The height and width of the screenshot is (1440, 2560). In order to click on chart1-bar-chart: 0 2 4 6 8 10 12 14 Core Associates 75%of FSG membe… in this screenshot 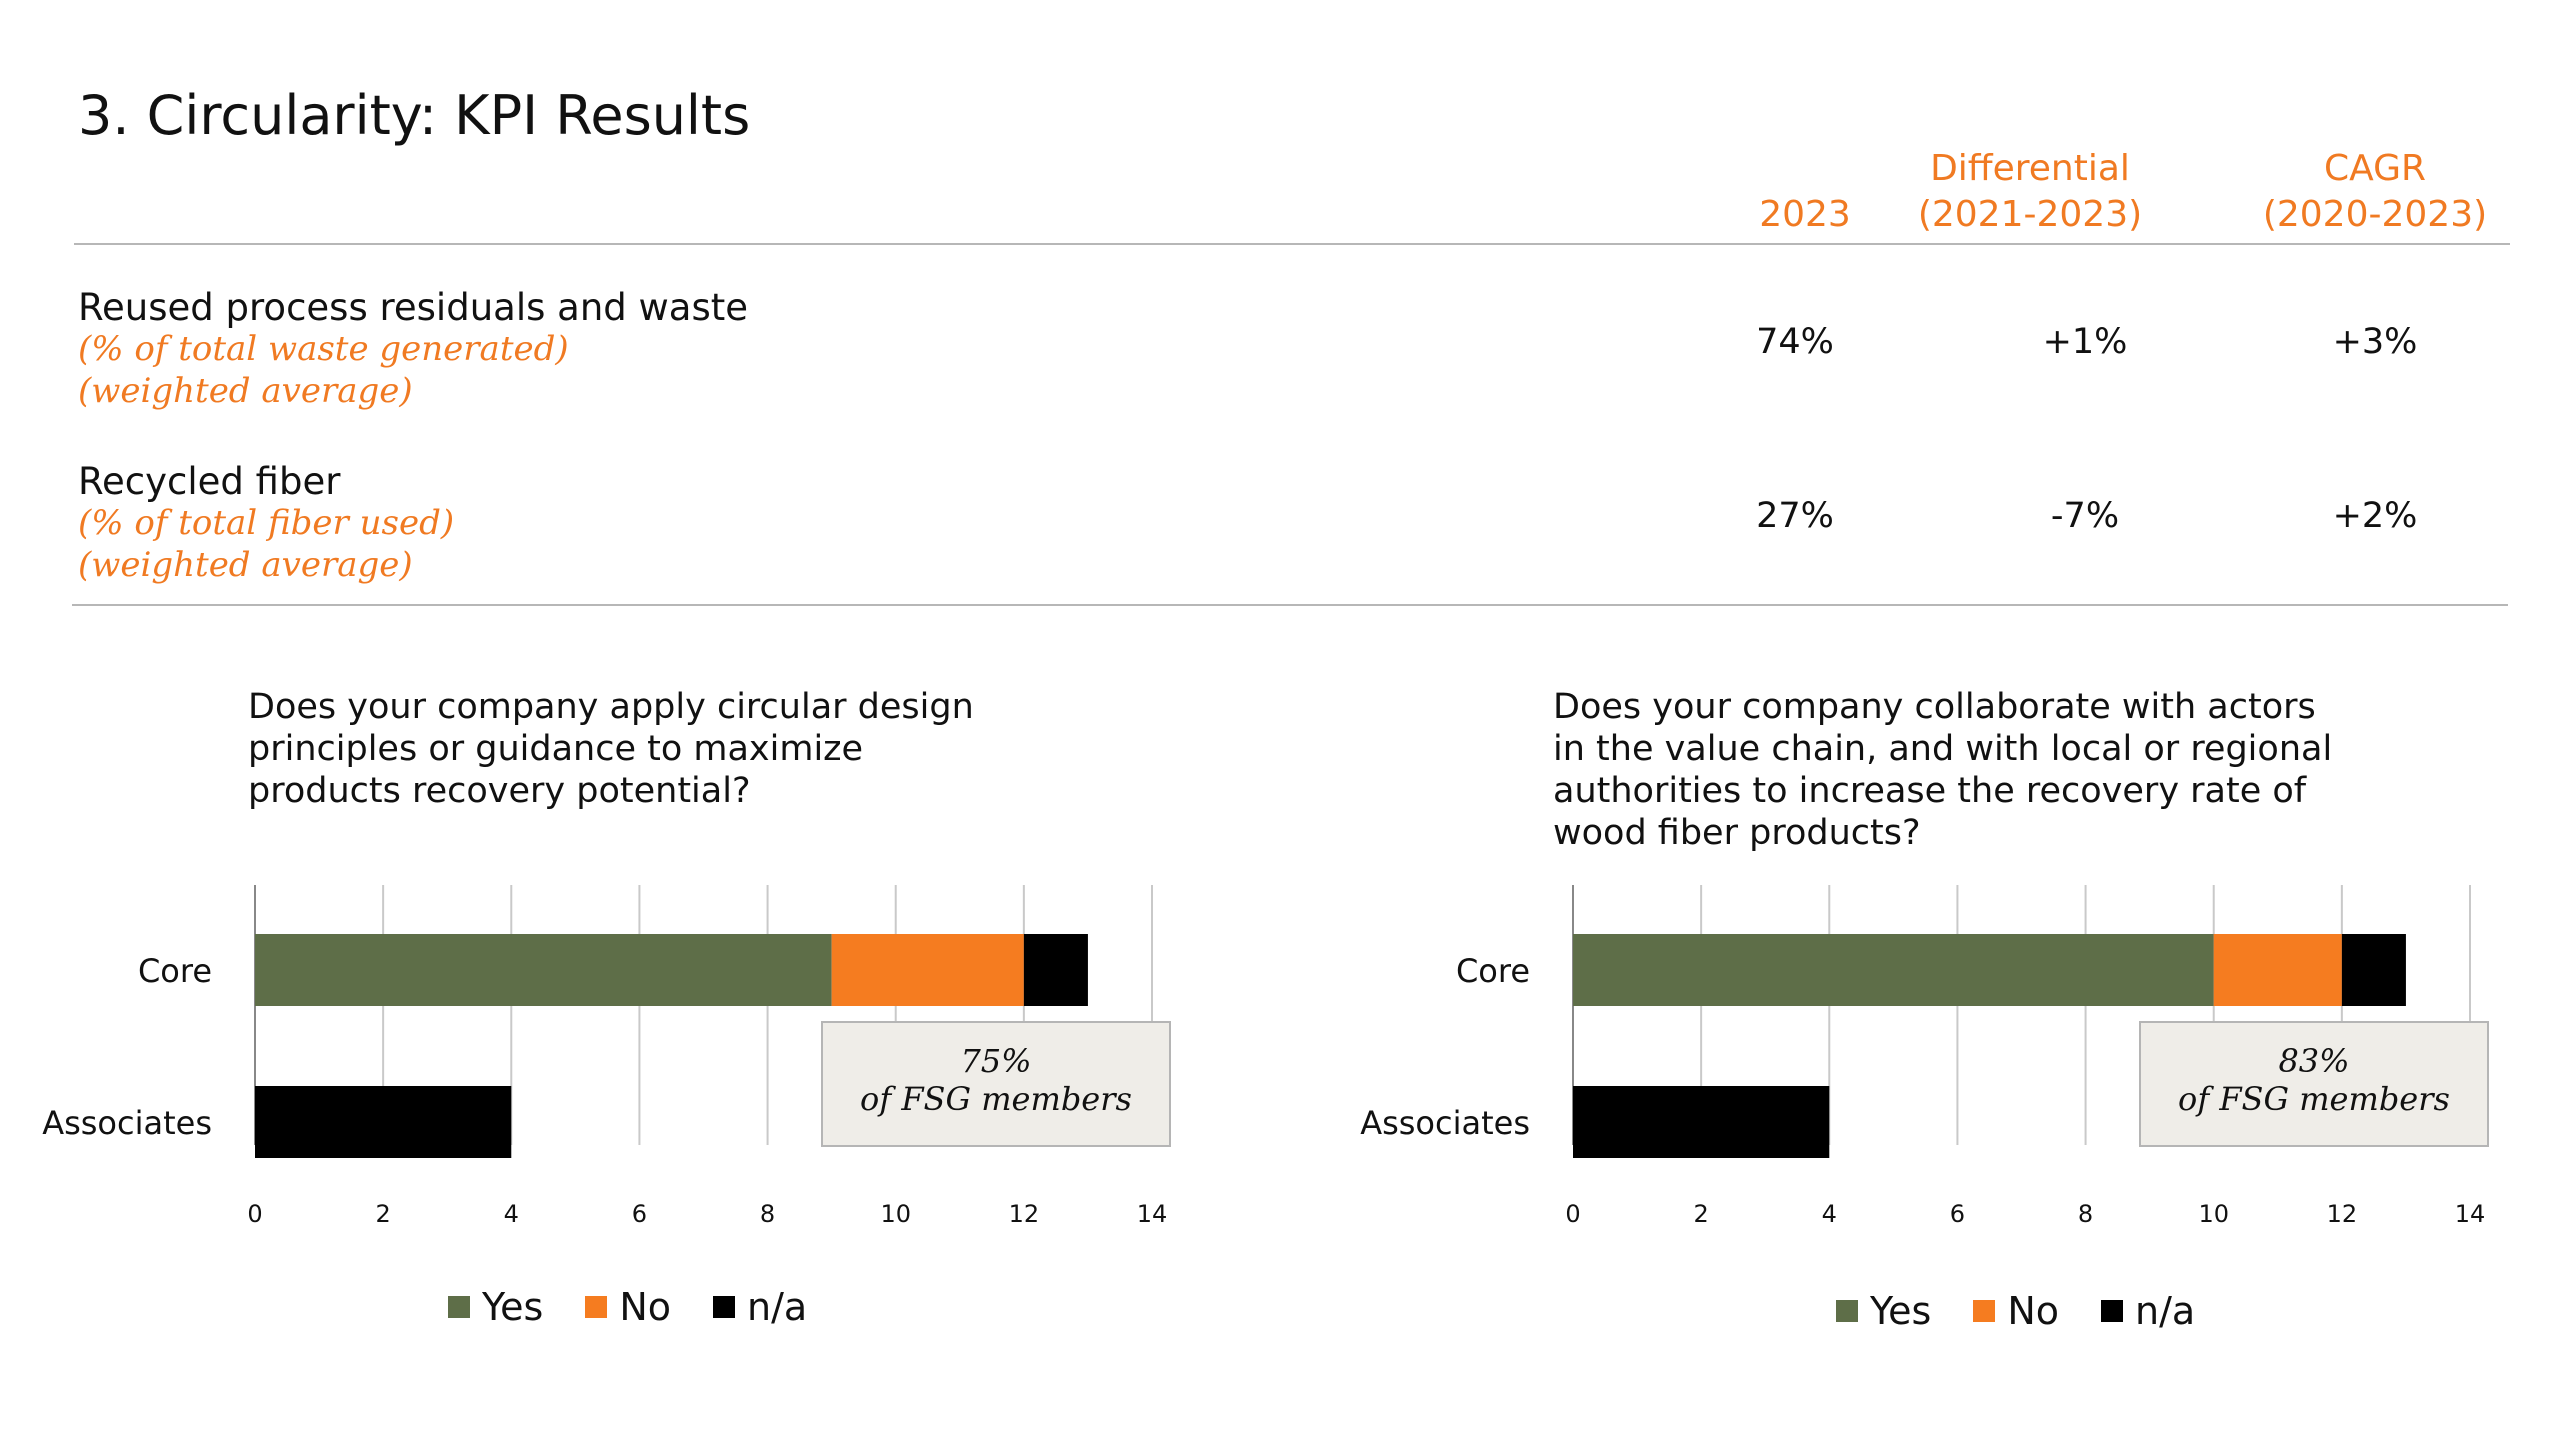, I will do `click(606, 1056)`.